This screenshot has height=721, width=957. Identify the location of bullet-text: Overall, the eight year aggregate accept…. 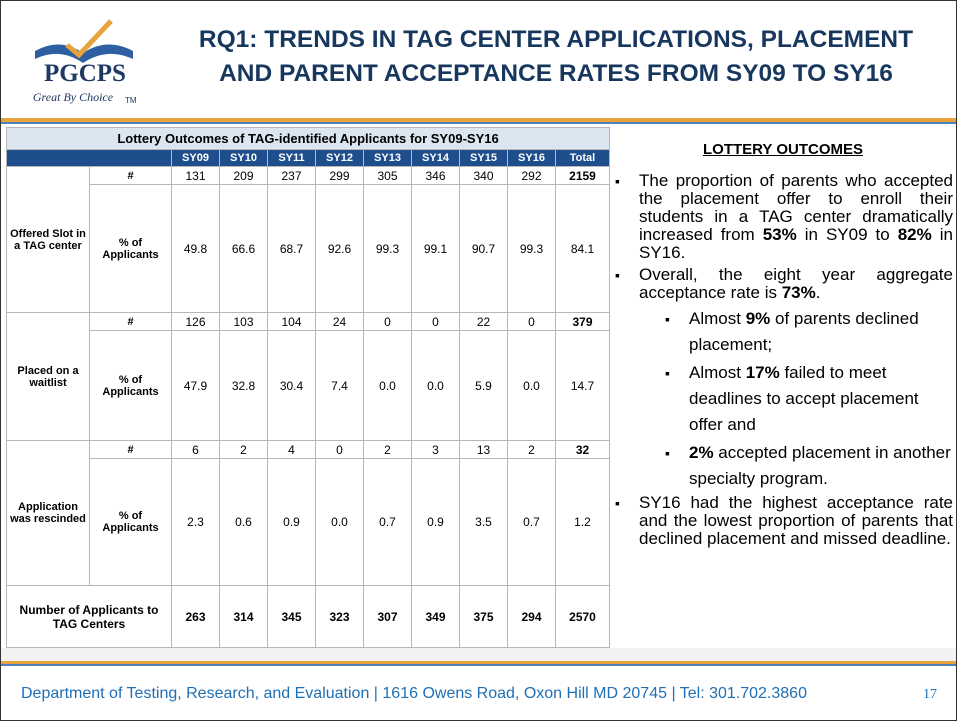
(796, 283).